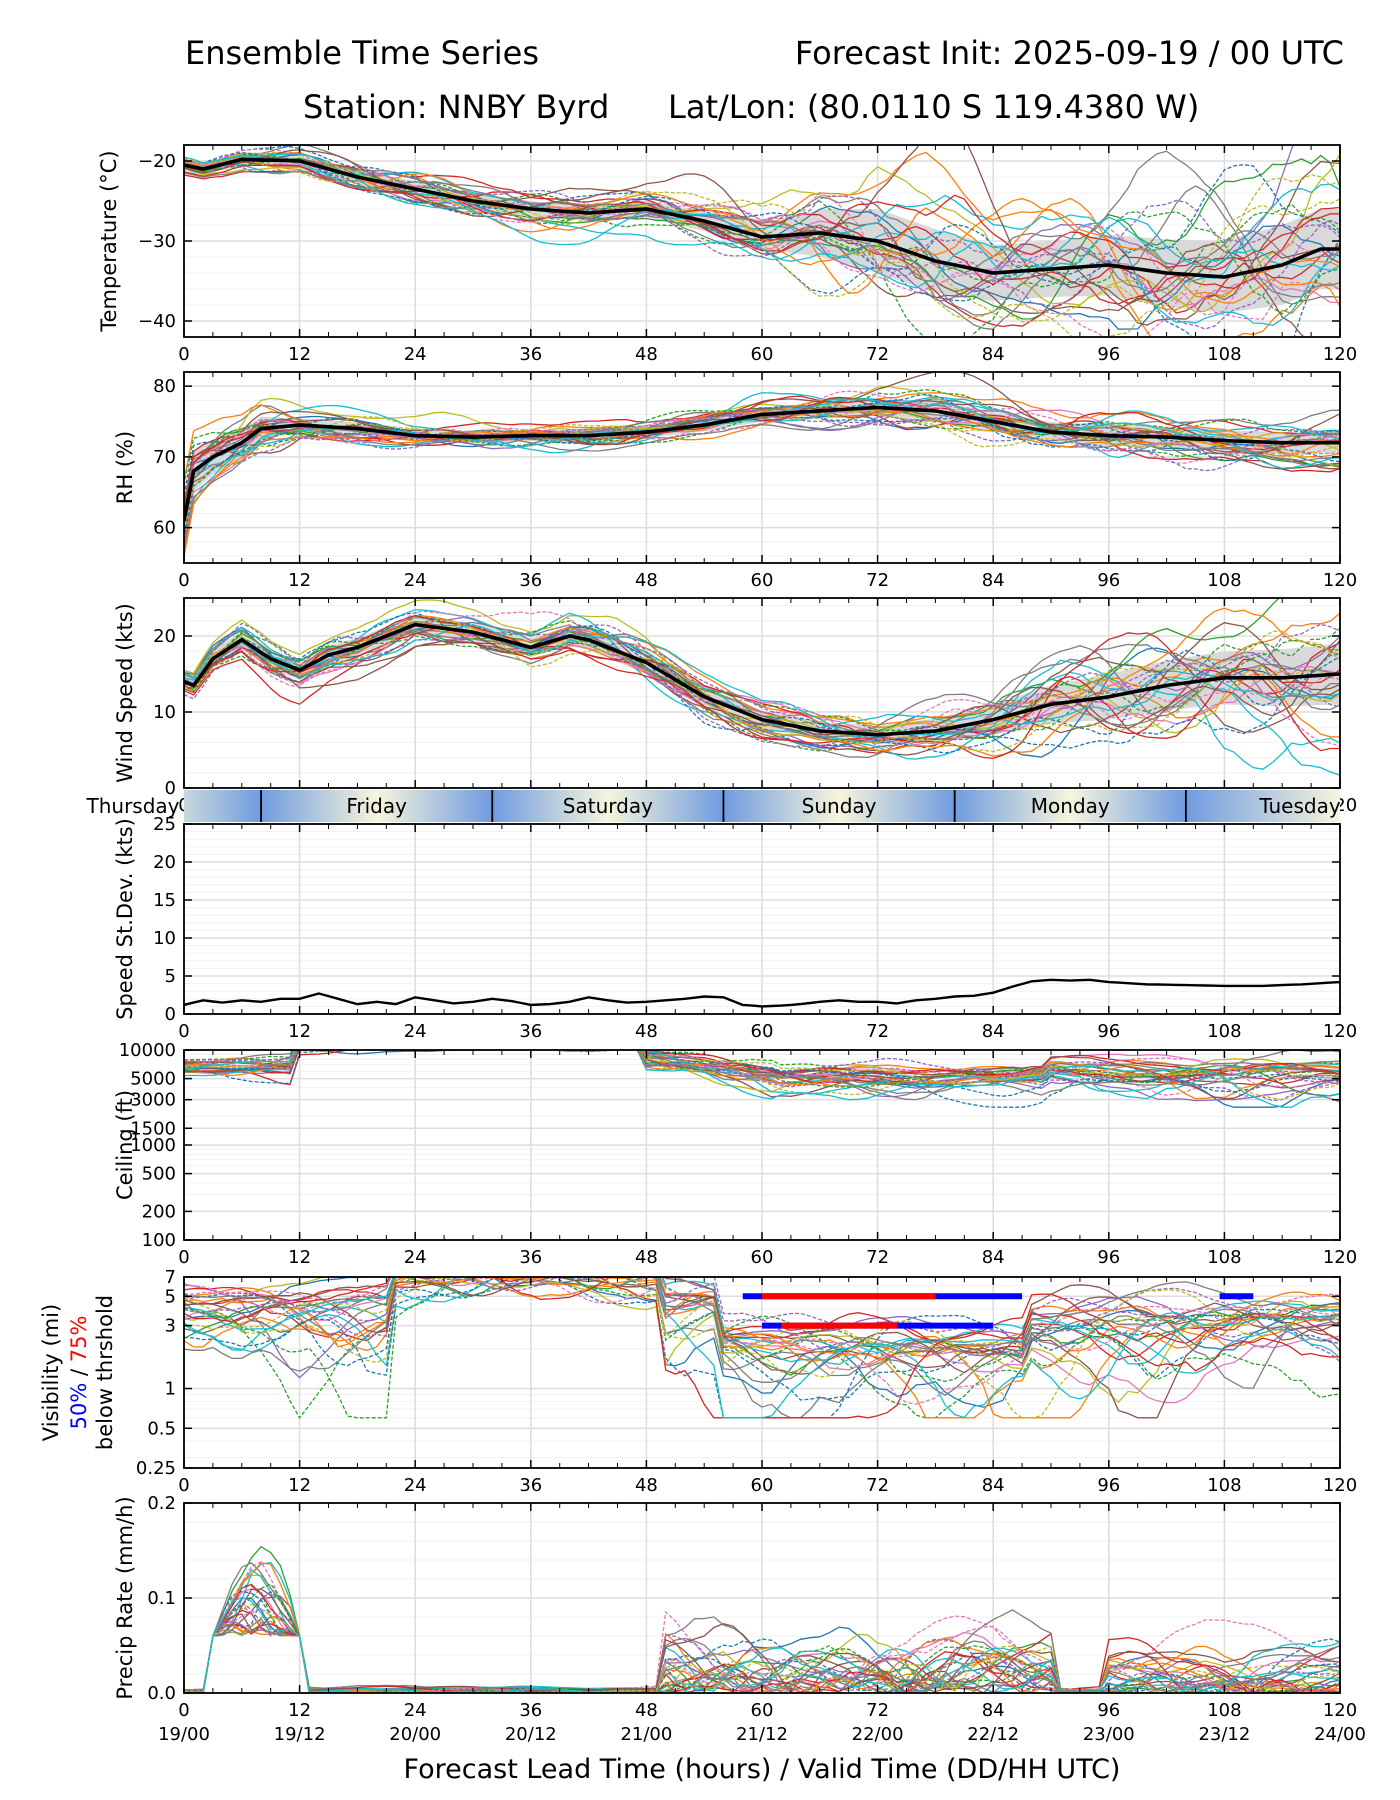  I want to click on y-tick-label: 60, so click(164, 528).